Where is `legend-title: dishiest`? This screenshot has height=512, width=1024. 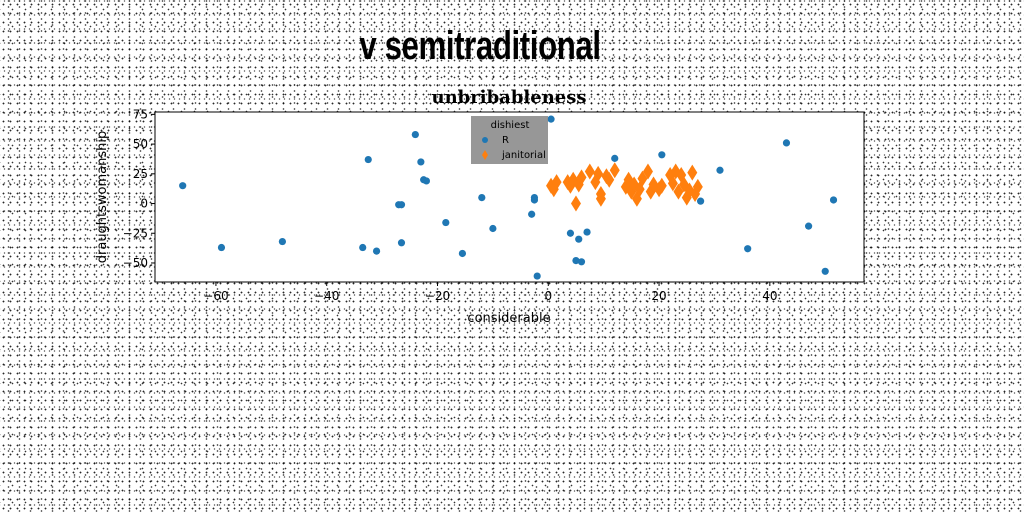
legend-title: dishiest is located at coordinates (510, 125).